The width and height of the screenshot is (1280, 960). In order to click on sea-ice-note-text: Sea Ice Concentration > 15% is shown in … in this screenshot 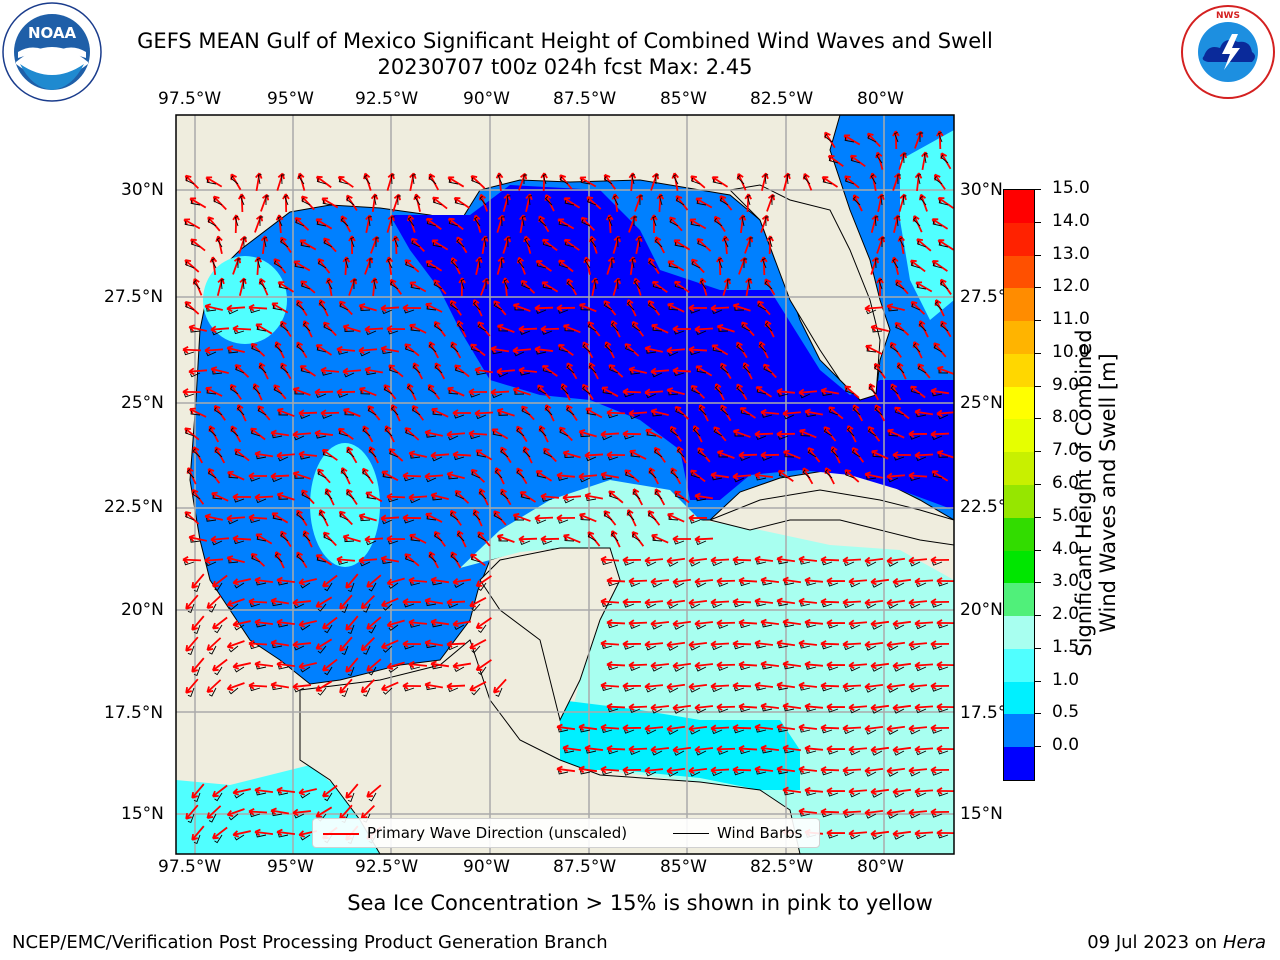, I will do `click(640, 903)`.